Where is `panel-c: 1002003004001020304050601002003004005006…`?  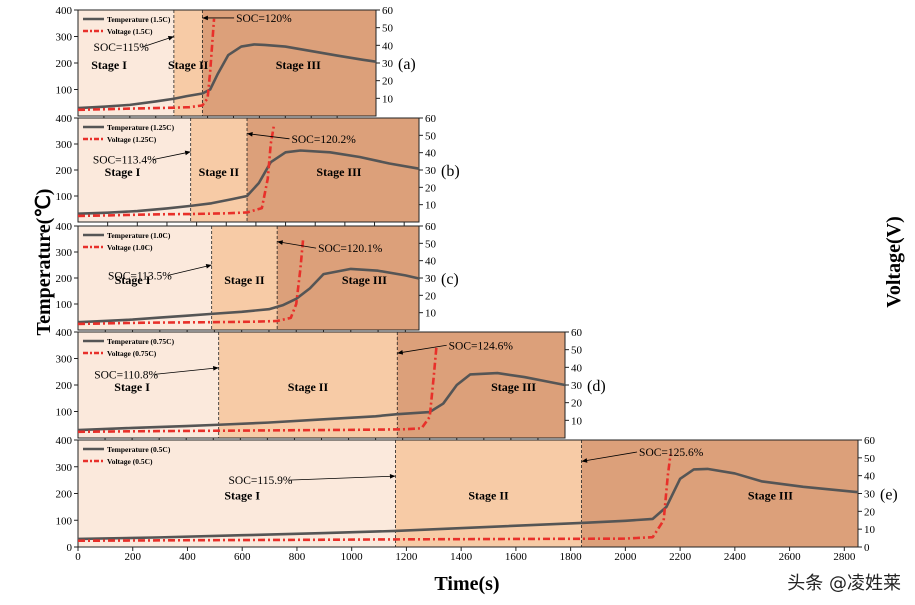
panel-c: 1002003004001020304050601002003004005006… is located at coordinates (257, 283).